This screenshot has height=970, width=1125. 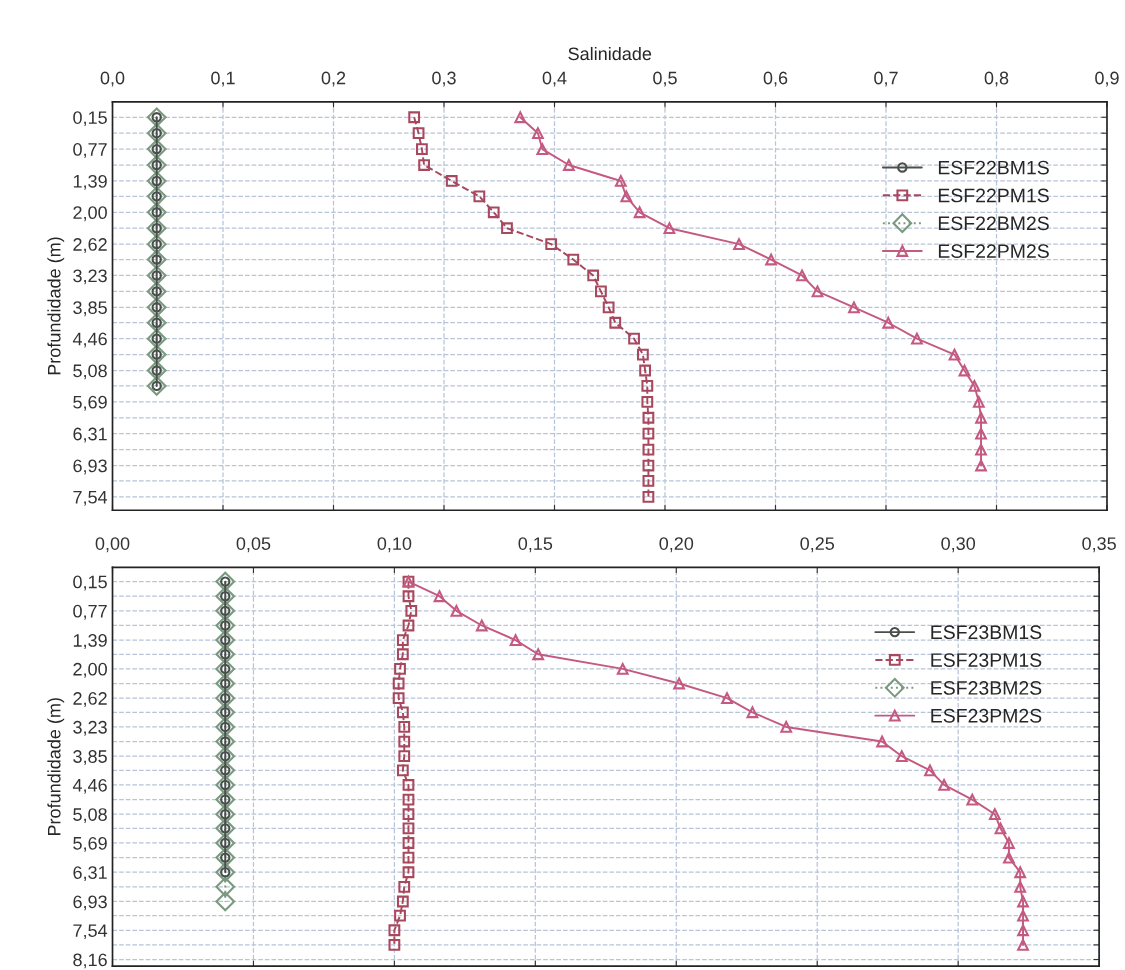 What do you see at coordinates (554, 79) in the screenshot?
I see `x-tick-label: 0,4` at bounding box center [554, 79].